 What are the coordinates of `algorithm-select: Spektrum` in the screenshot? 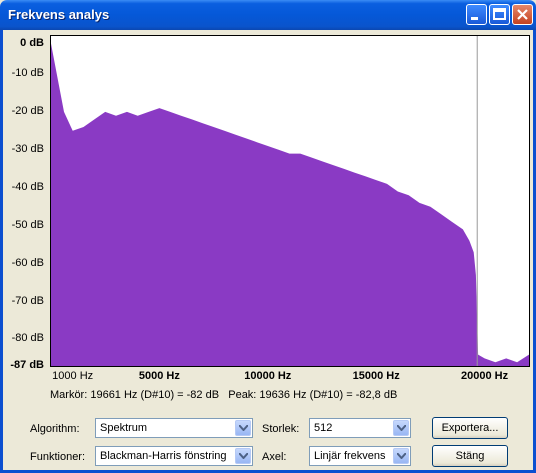 It's located at (174, 428).